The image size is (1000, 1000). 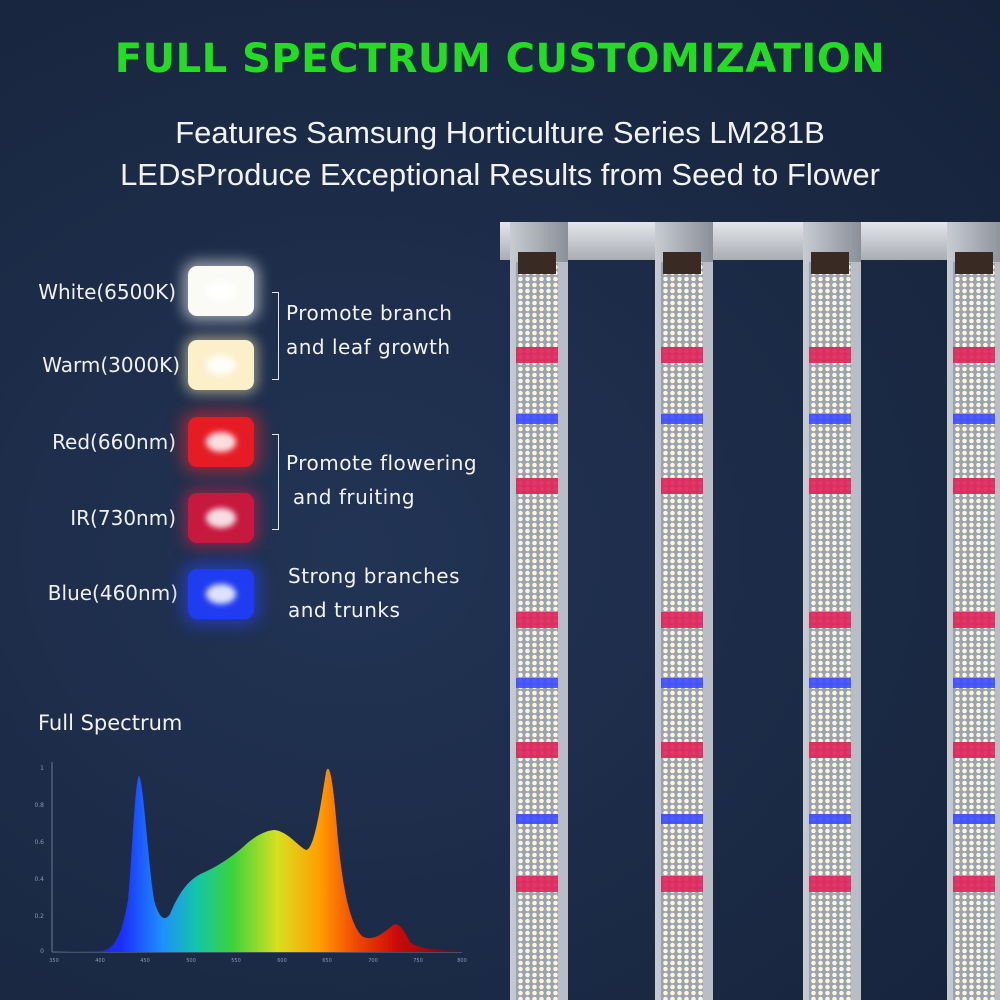 I want to click on x-tick-450: 450, so click(x=145, y=961).